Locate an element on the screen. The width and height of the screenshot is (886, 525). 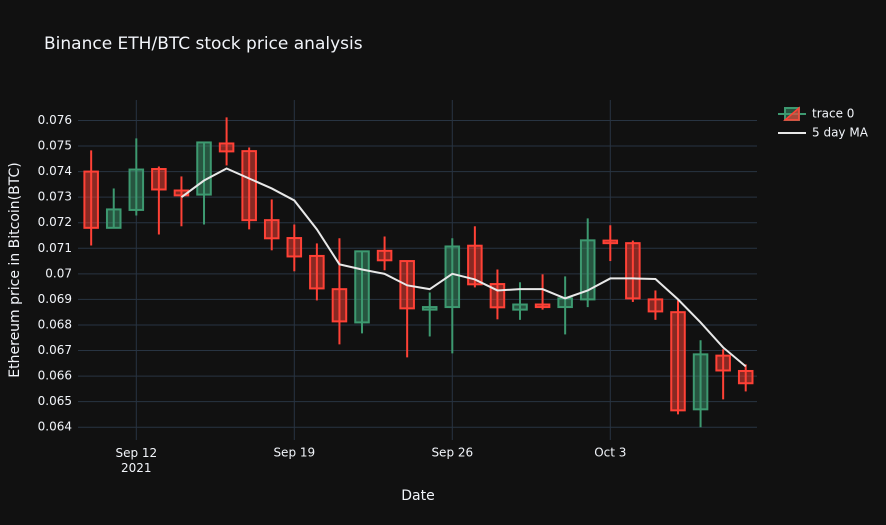
y-tick-label: 0.074 is located at coordinates (55, 171).